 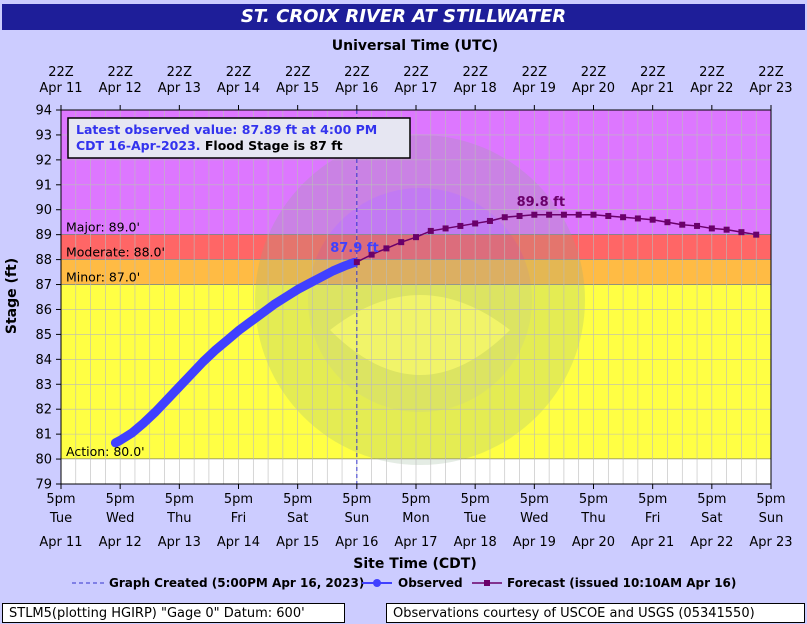 I want to click on y-tick-label-11: 90, so click(x=43, y=210).